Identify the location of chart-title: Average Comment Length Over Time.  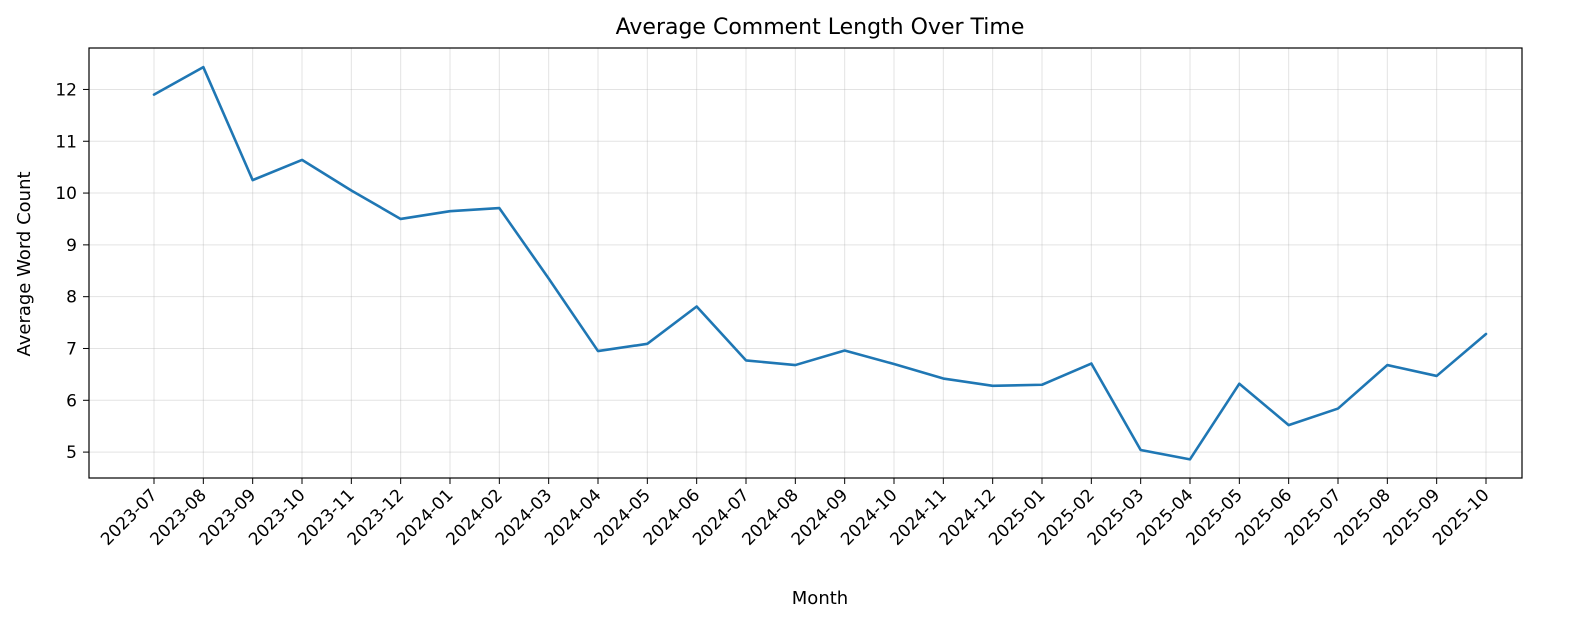
(820, 27).